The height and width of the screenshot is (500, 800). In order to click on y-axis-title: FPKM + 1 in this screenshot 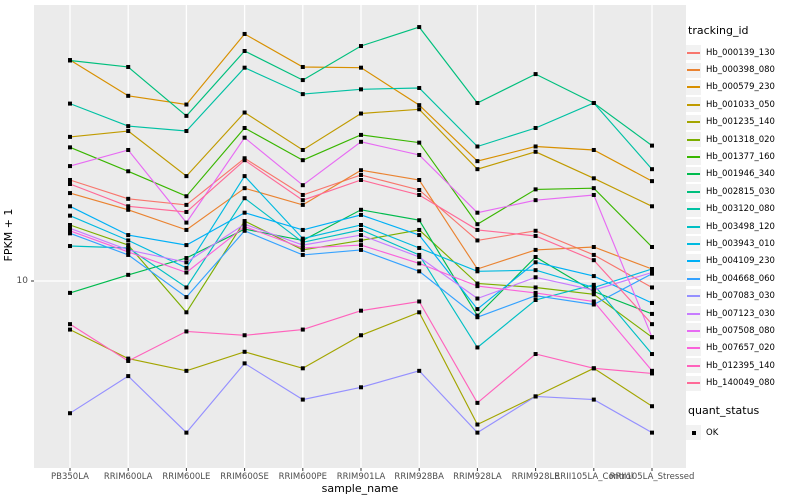, I will do `click(8, 235)`.